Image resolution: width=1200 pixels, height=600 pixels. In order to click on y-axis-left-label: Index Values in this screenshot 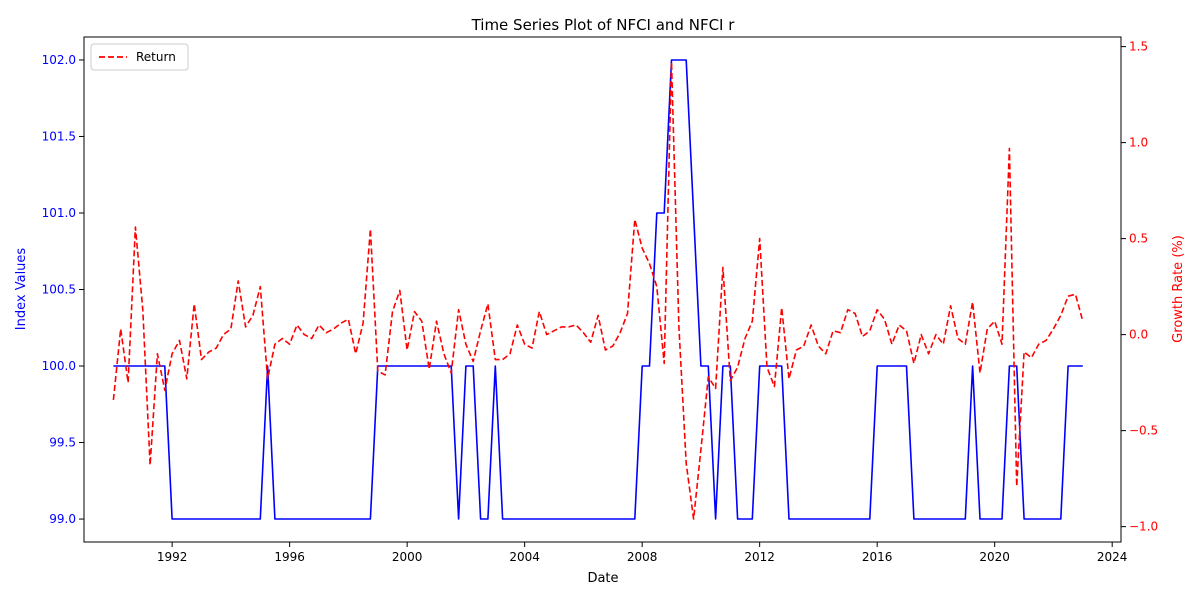, I will do `click(21, 289)`.